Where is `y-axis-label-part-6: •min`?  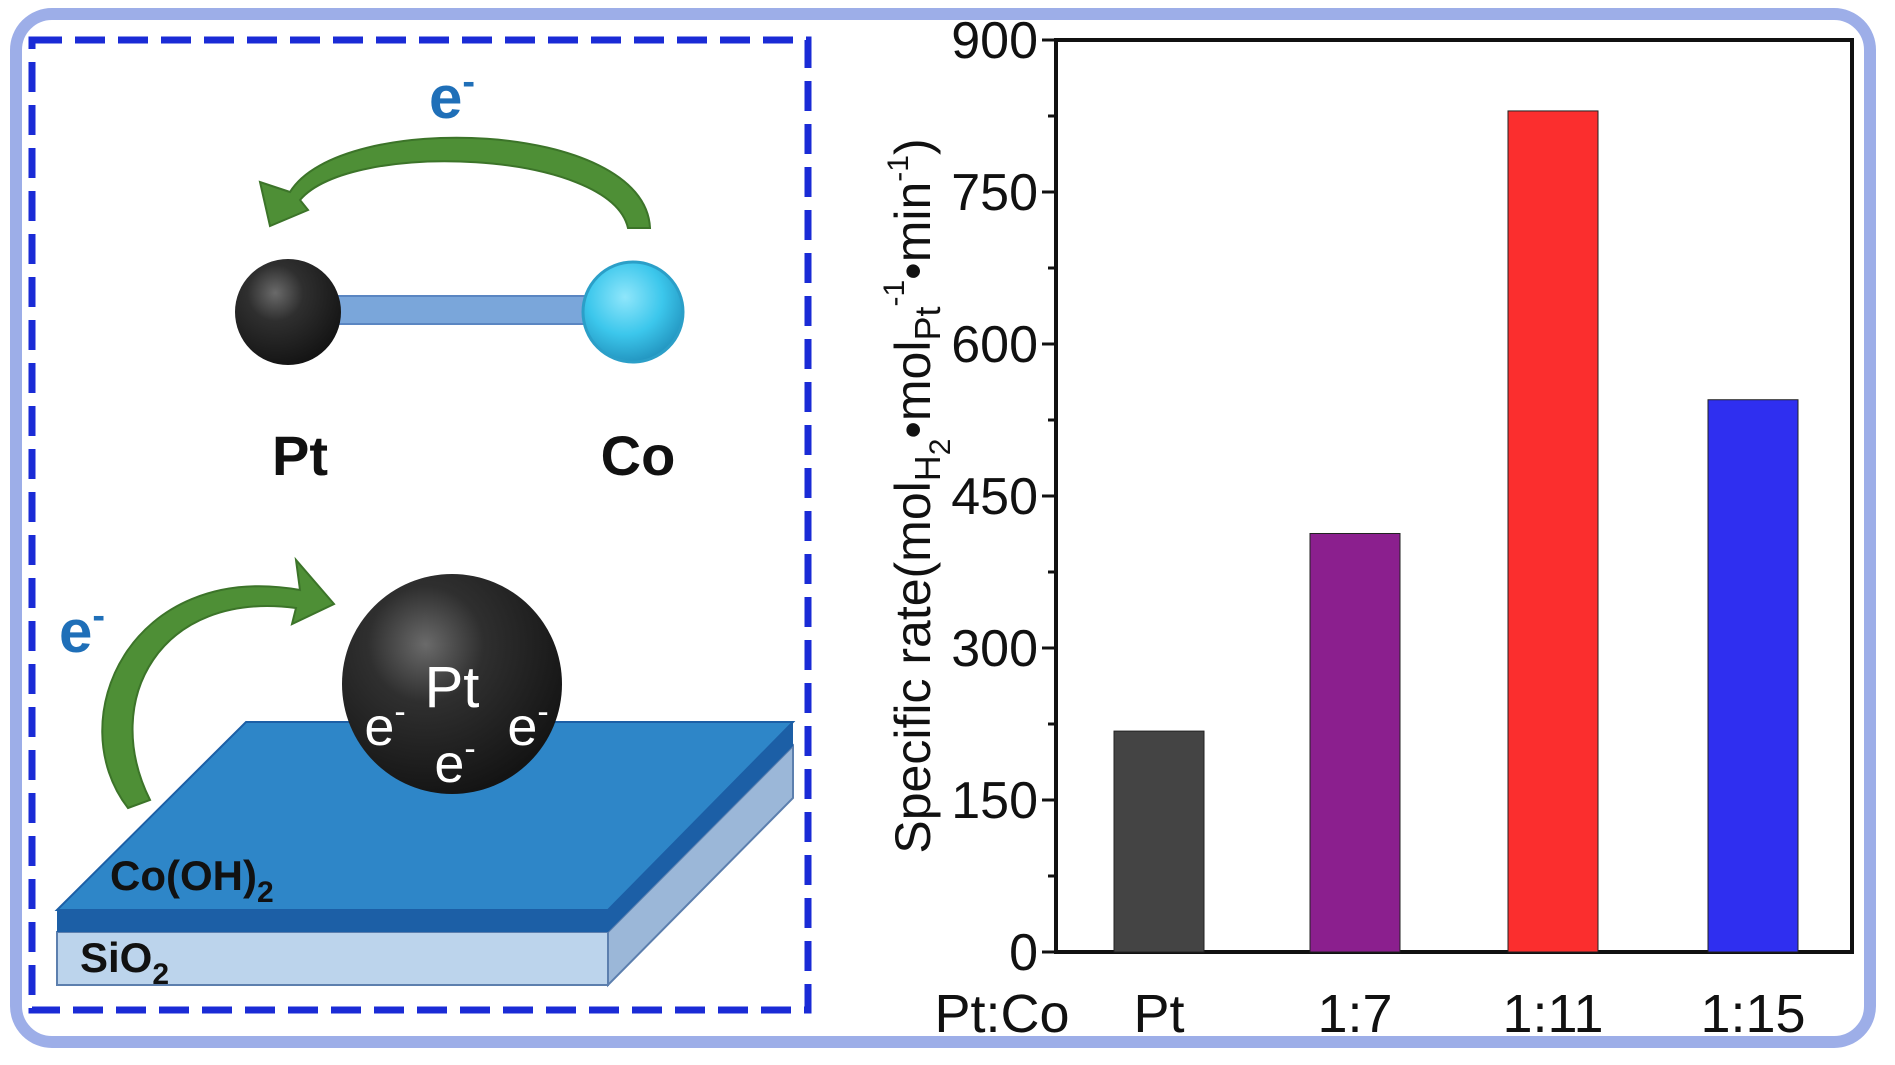 y-axis-label-part-6: •min is located at coordinates (913, 231).